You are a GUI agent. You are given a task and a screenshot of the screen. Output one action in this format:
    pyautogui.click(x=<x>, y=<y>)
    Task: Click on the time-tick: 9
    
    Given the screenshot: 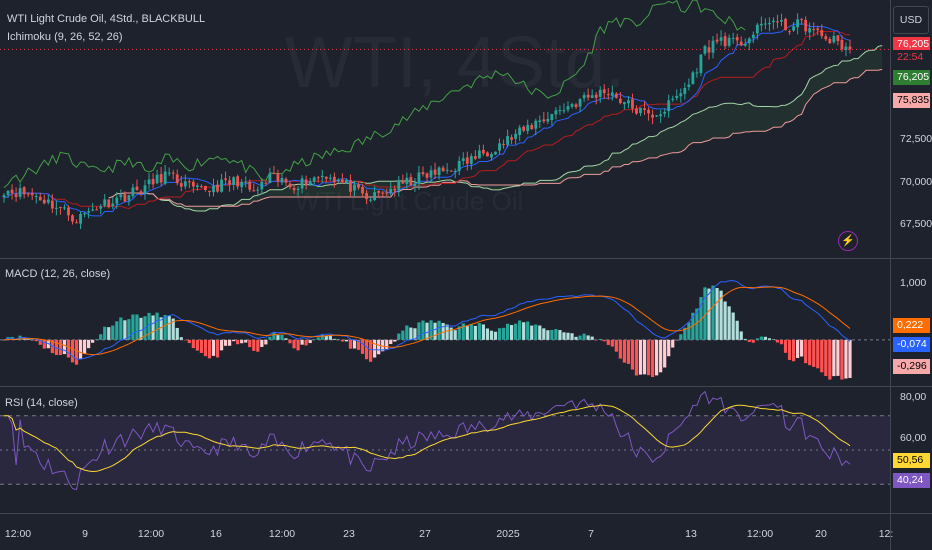 What is the action you would take?
    pyautogui.click(x=85, y=534)
    